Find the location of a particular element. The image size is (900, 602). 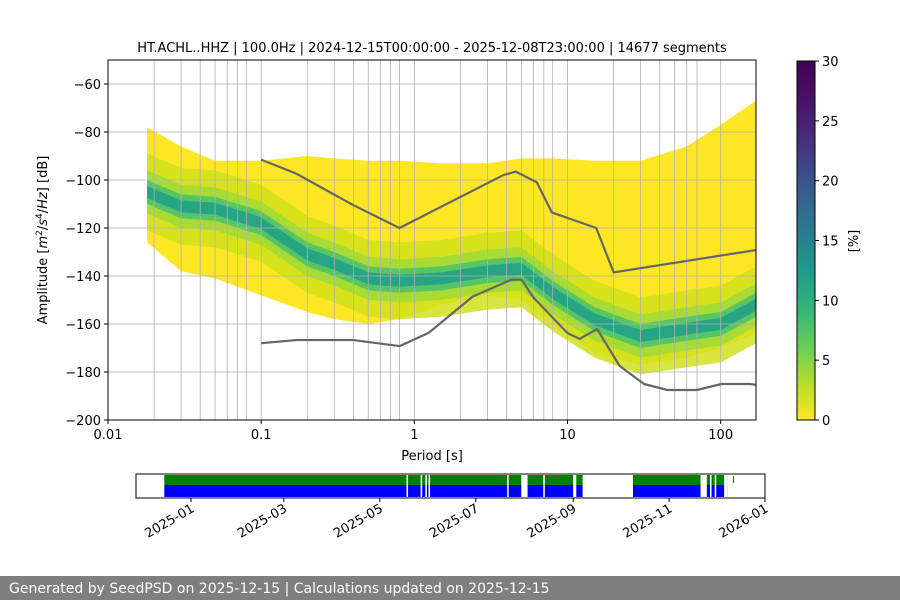

colorbar-ticks: 0 5 10 15 20 25 30 is located at coordinates (827, 242).